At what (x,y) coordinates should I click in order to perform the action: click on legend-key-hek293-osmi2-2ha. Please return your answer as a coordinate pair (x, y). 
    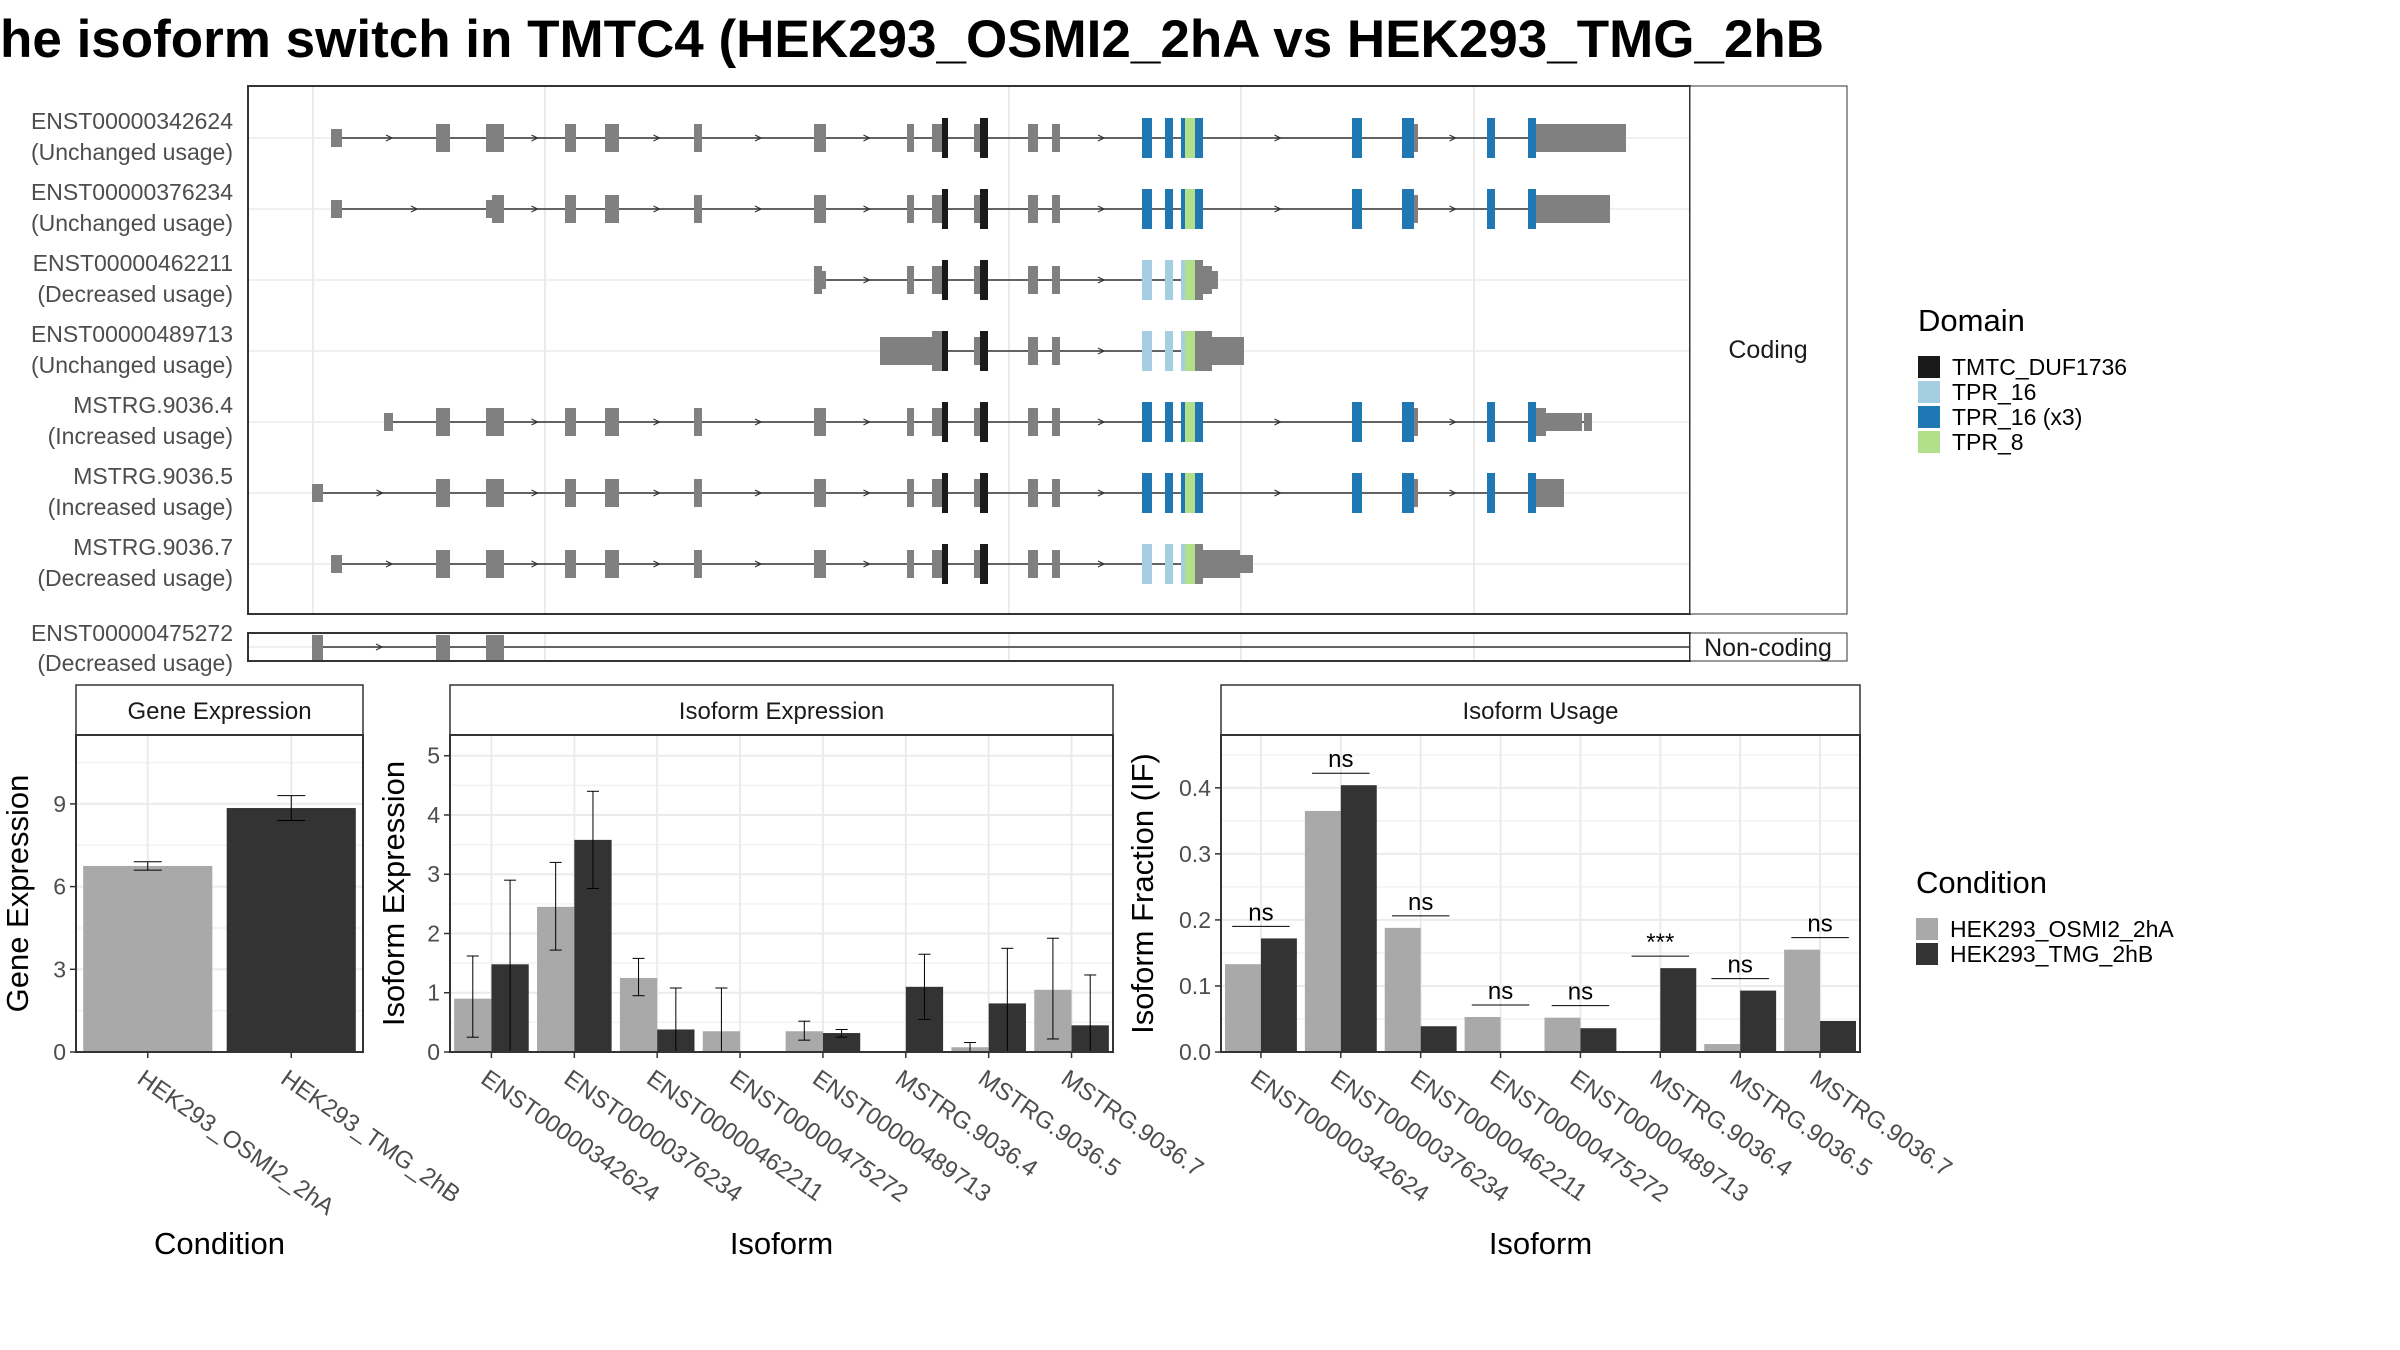
    Looking at the image, I should click on (1927, 929).